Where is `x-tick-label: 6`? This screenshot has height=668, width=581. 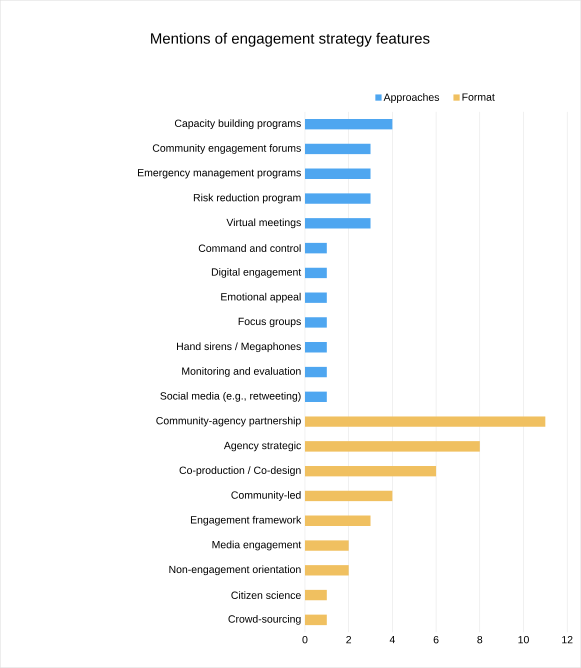
x-tick-label: 6 is located at coordinates (436, 640).